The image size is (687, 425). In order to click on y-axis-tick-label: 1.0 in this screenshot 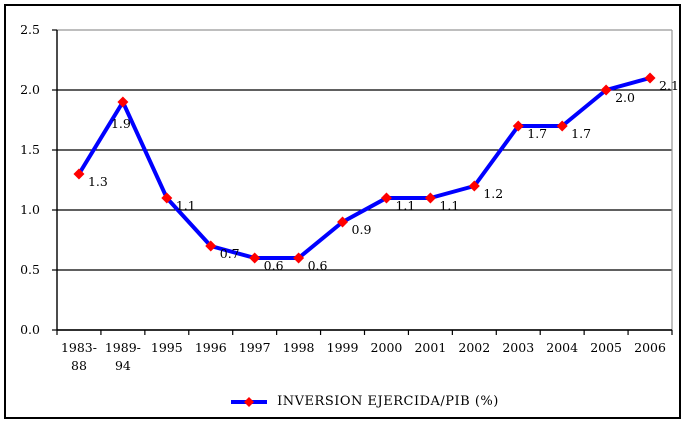, I will do `click(30, 209)`.